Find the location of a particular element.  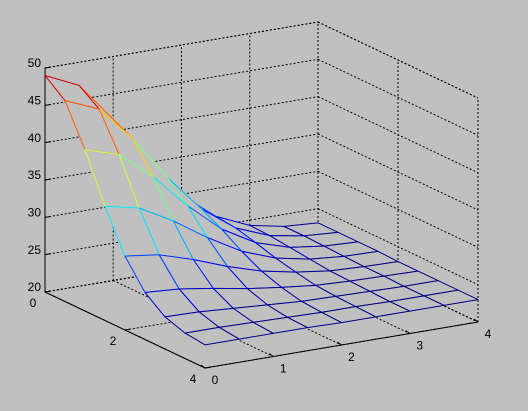

y-tick-label: 0 is located at coordinates (33, 303).